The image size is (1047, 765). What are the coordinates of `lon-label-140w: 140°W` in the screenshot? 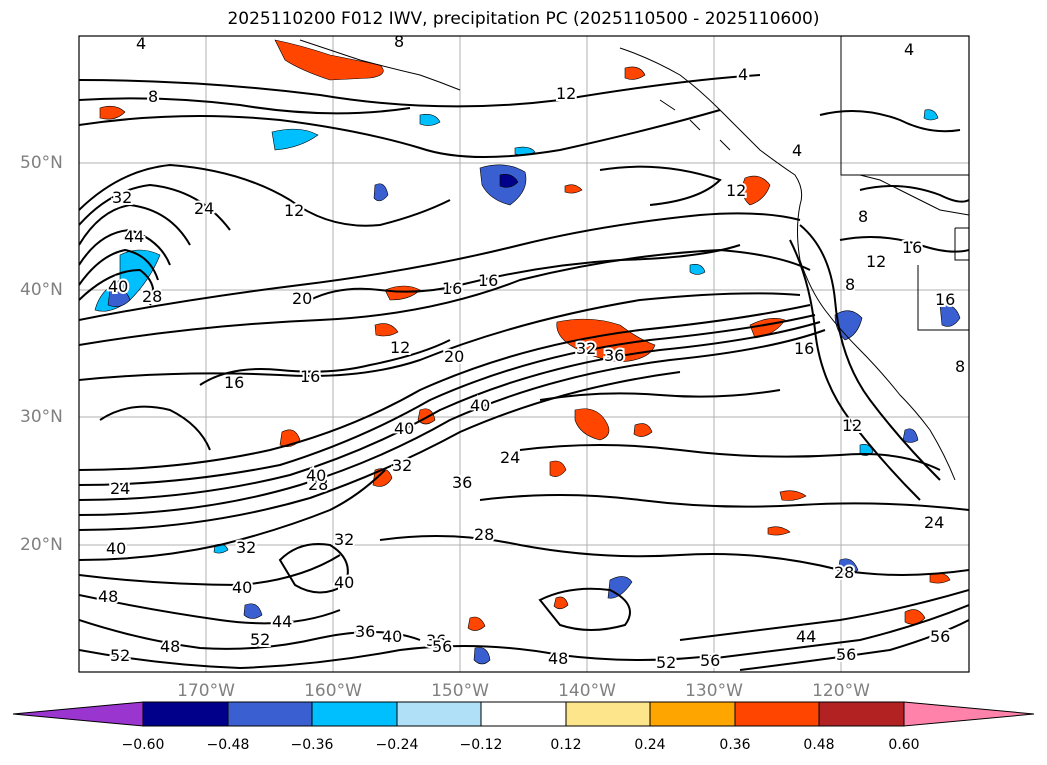 It's located at (587, 691).